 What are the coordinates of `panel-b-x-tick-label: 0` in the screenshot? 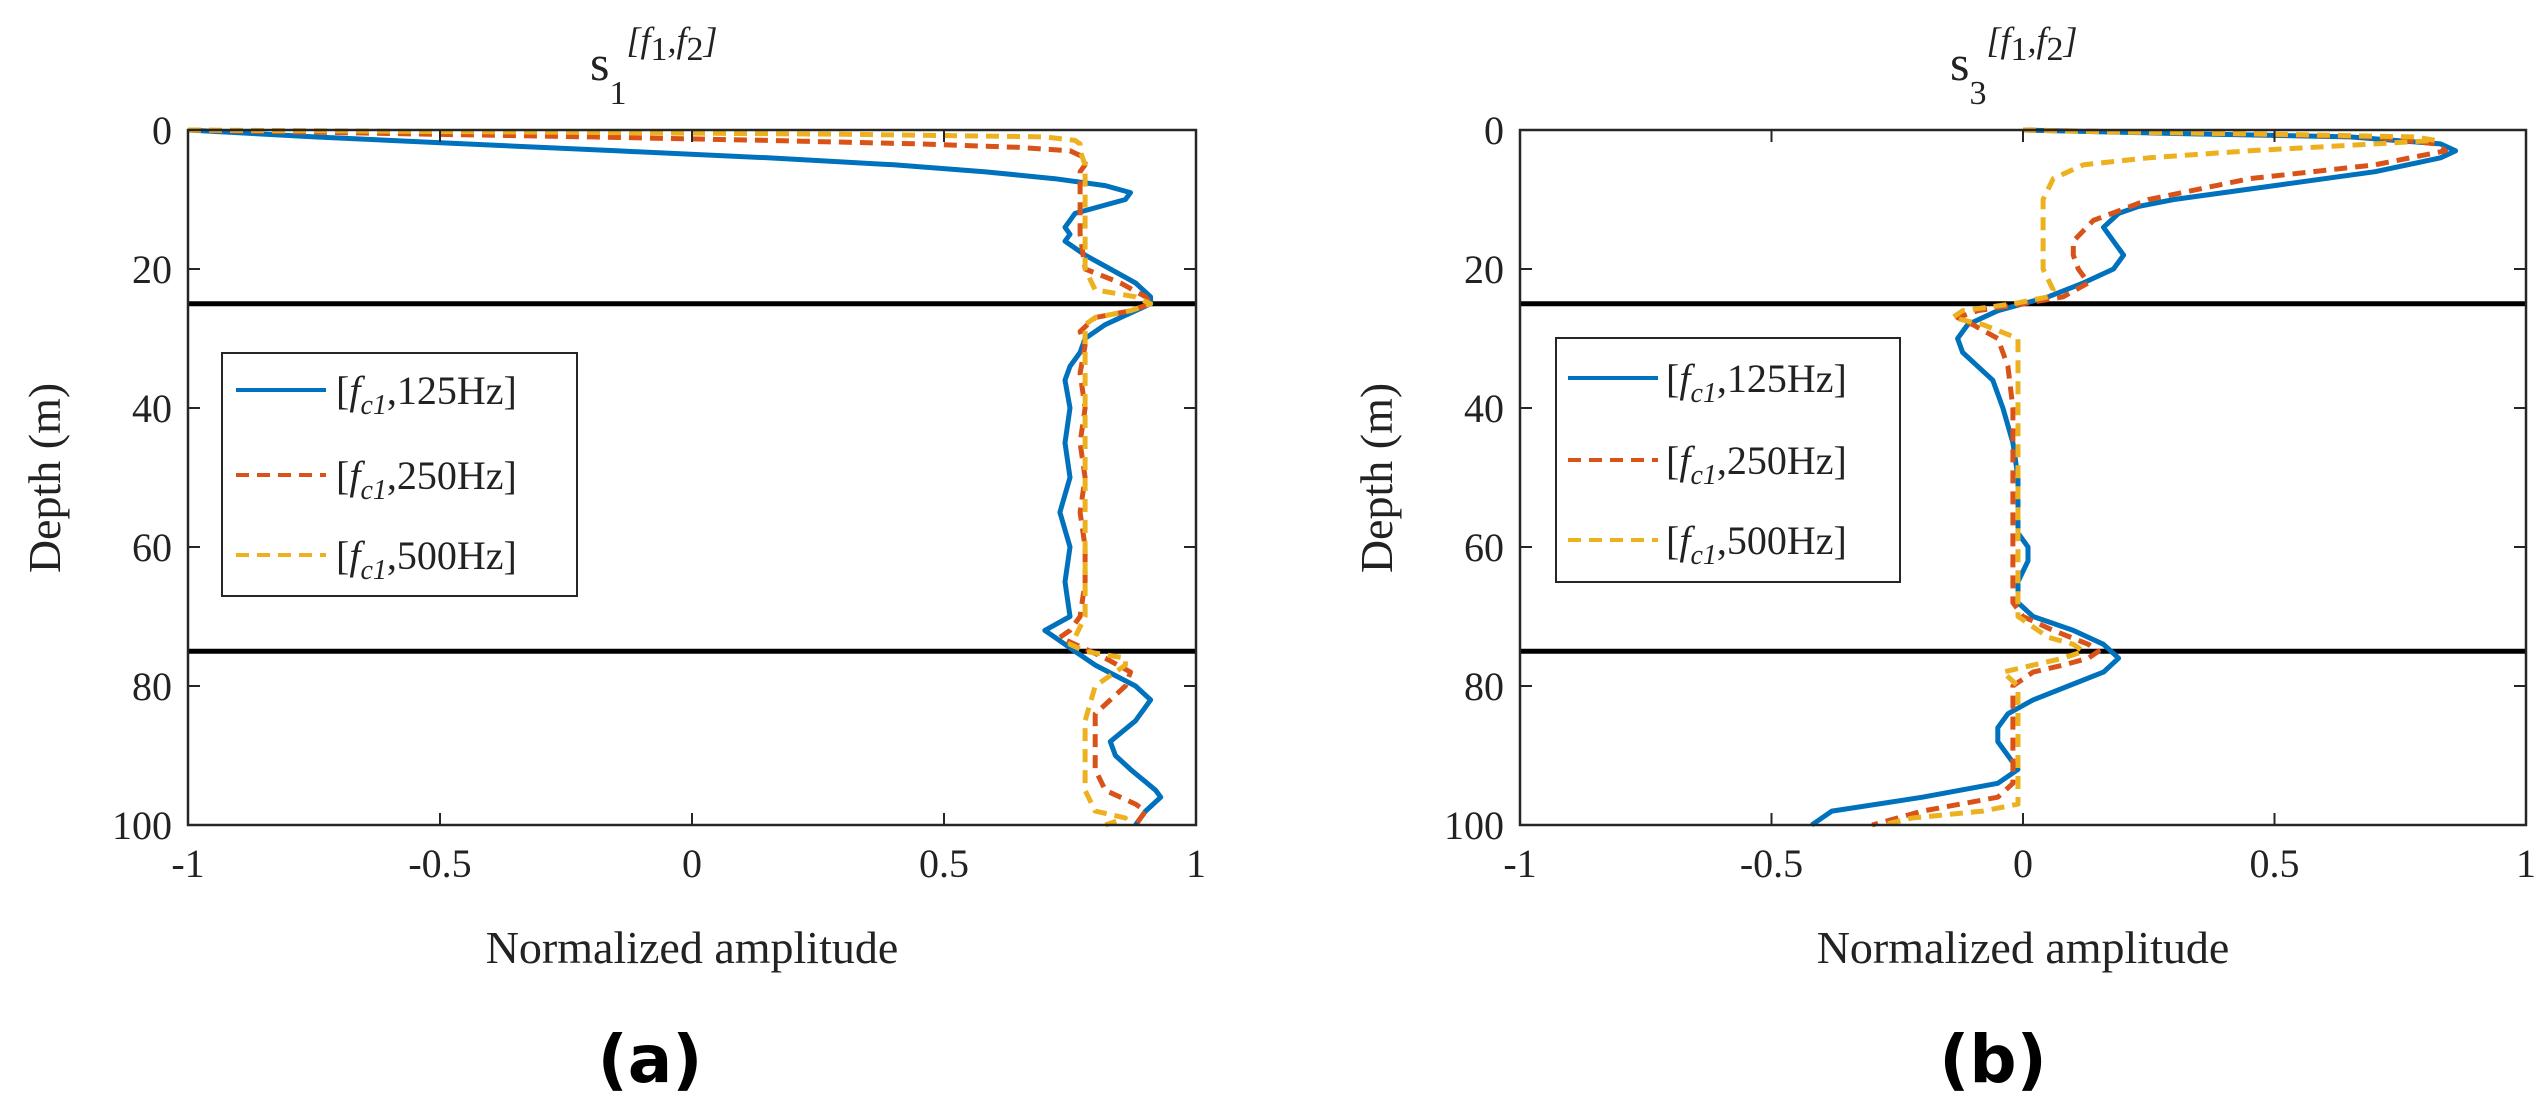 It's located at (2023, 863).